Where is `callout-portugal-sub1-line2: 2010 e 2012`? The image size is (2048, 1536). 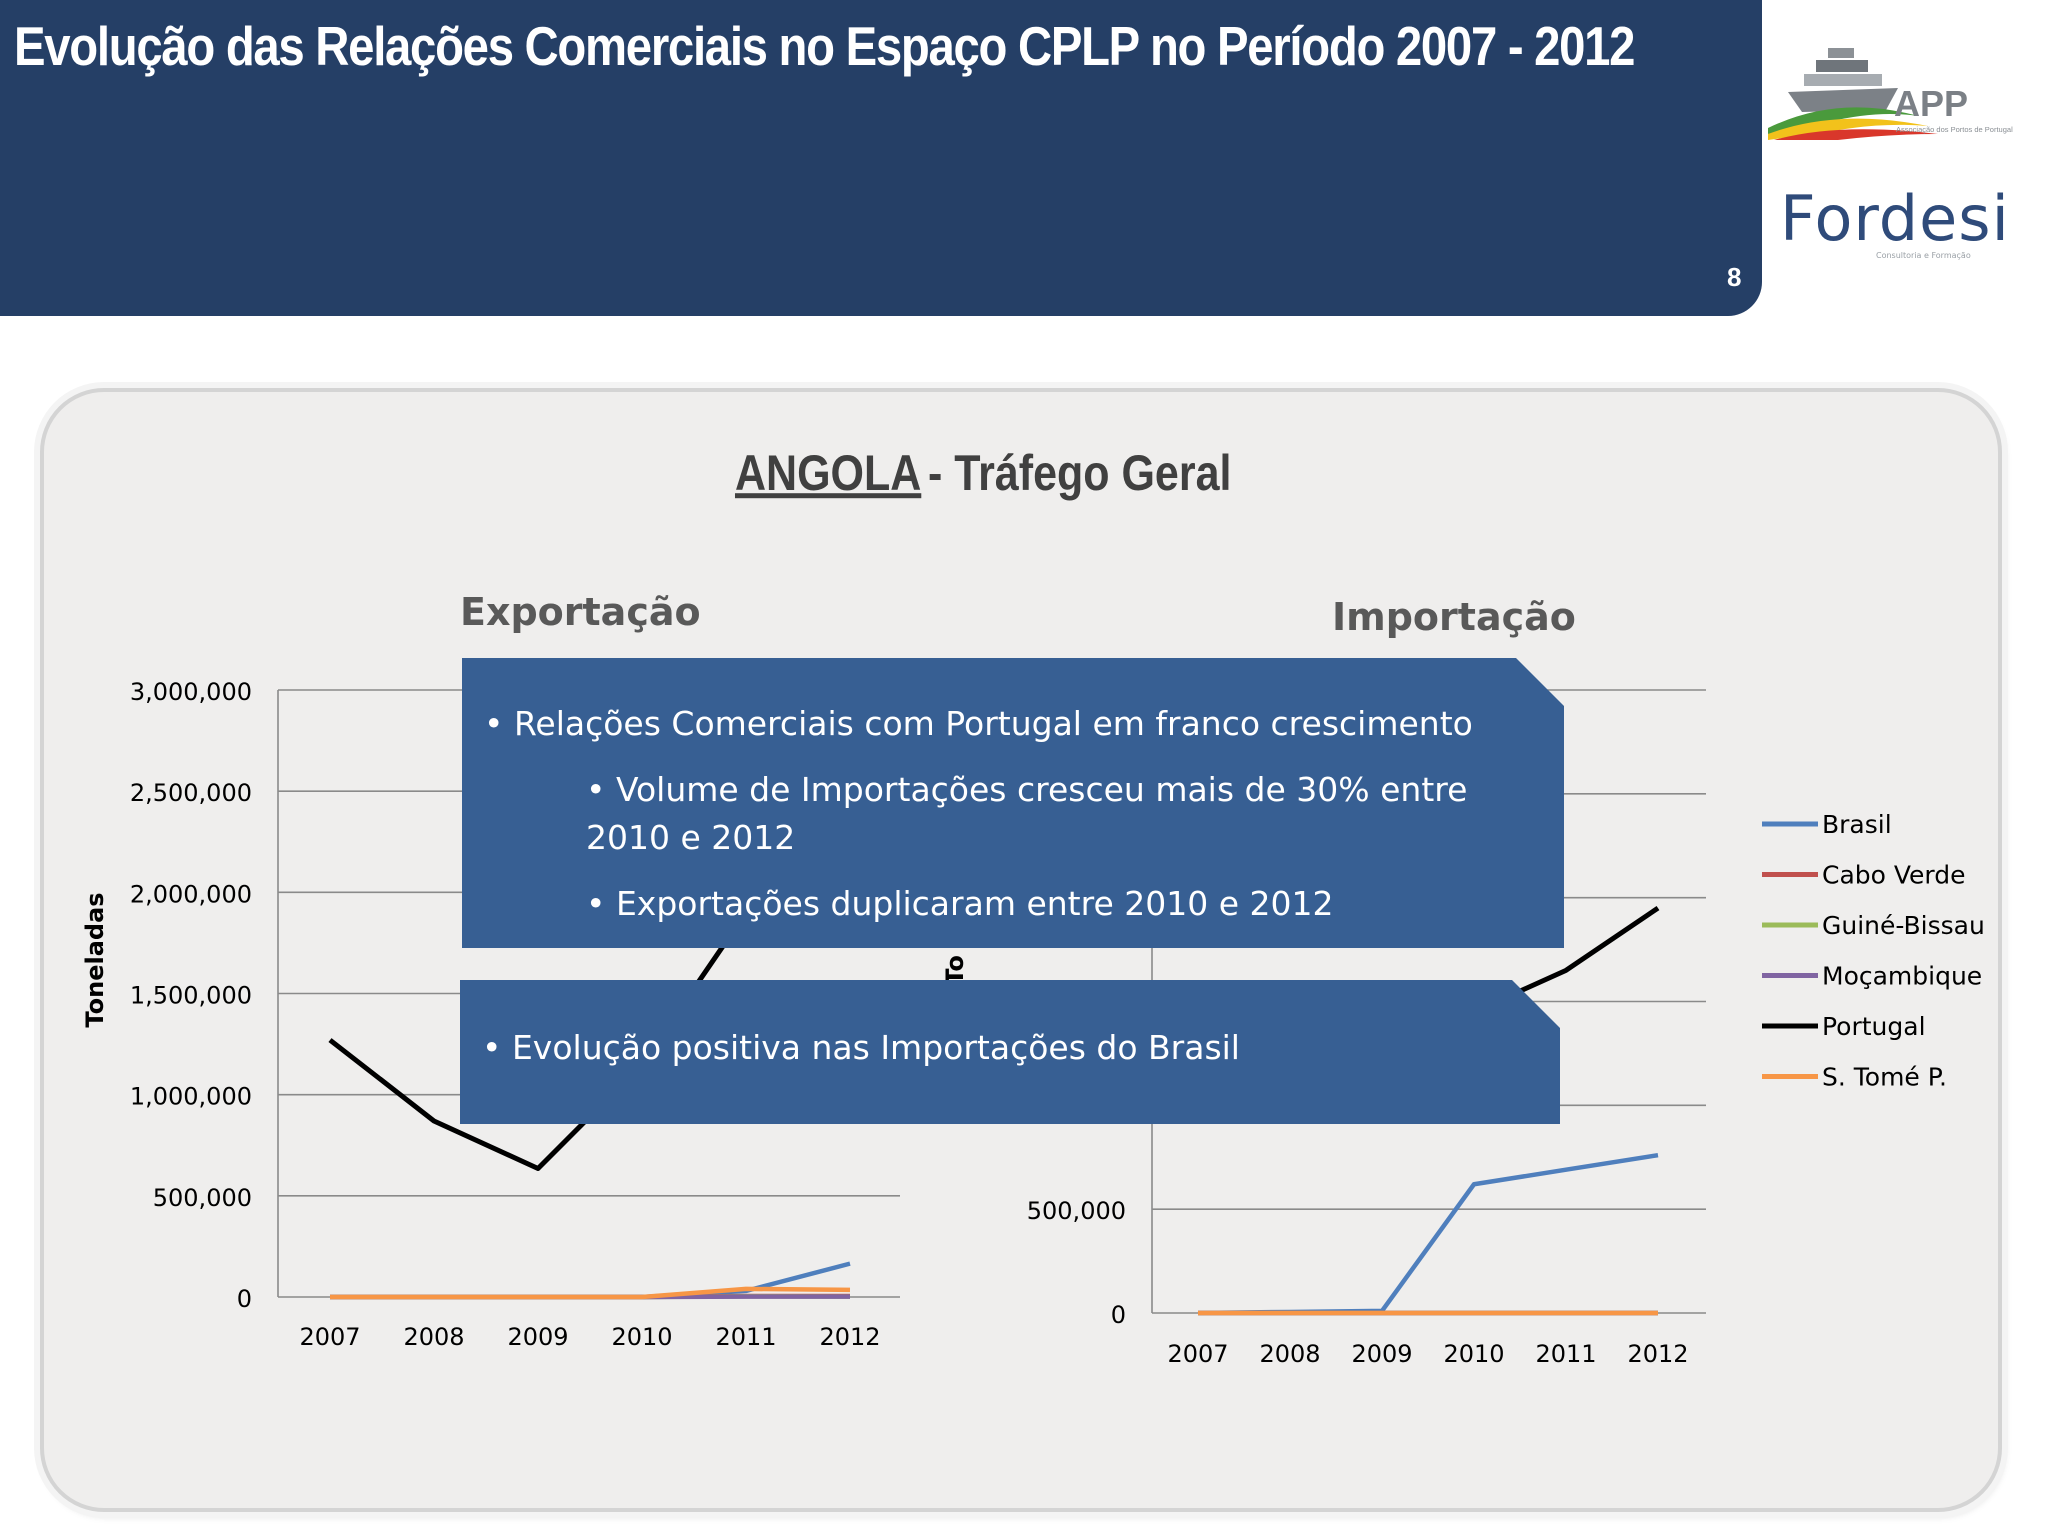
callout-portugal-sub1-line2: 2010 e 2012 is located at coordinates (691, 837).